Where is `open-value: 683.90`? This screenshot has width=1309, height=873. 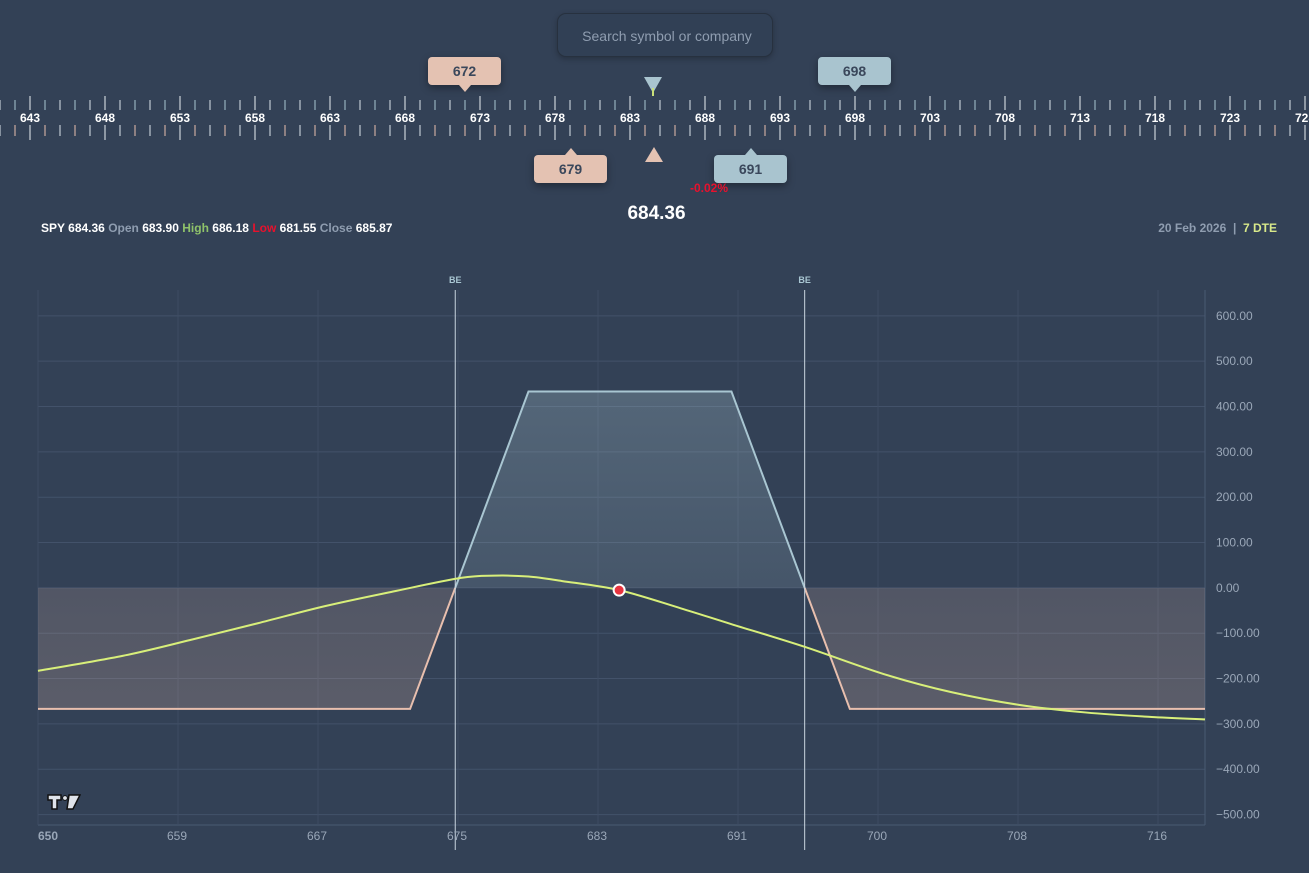
open-value: 683.90 is located at coordinates (160, 228).